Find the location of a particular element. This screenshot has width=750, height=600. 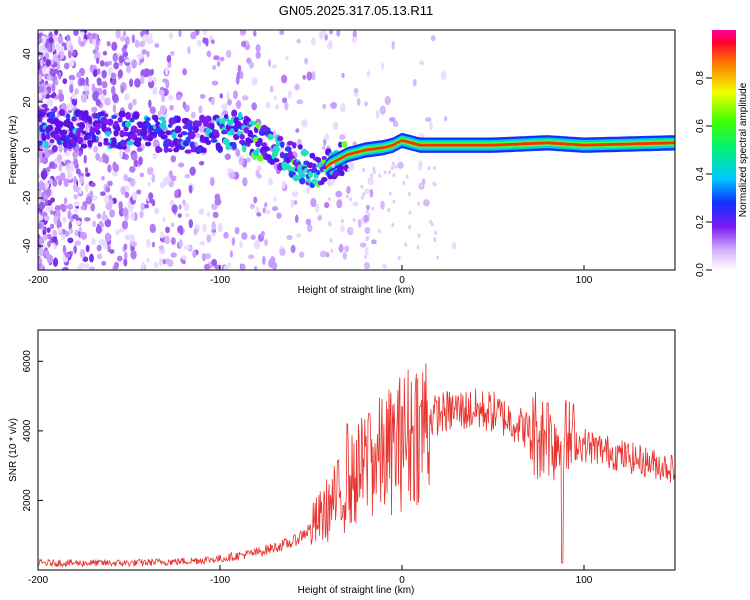

figure-title: GN05.2025.317.05.13.R11 is located at coordinates (356, 10).